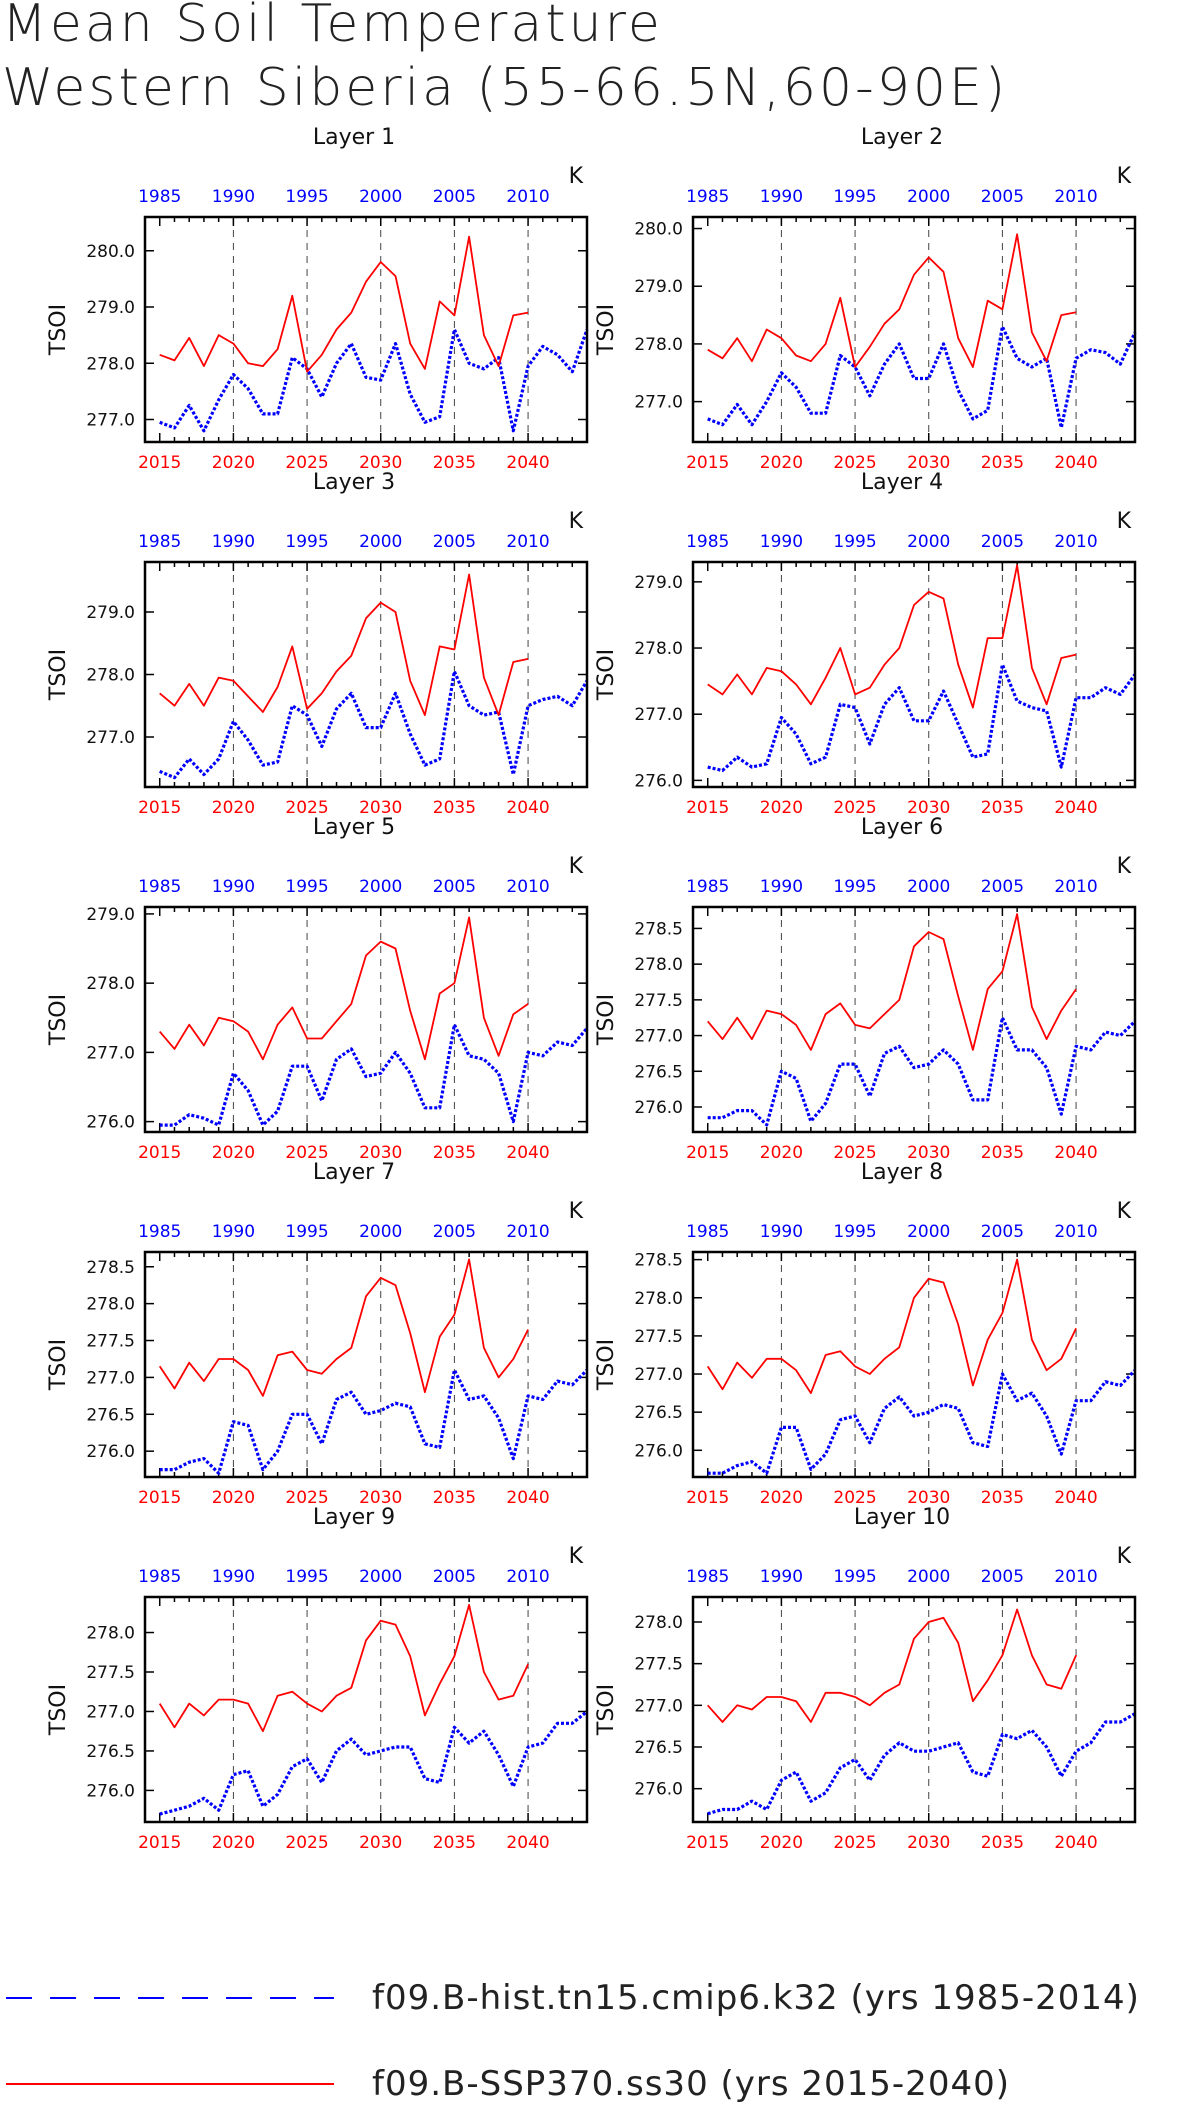 Image resolution: width=1182 pixels, height=2119 pixels. Describe the element at coordinates (658, 1261) in the screenshot. I see `y-tick-label: 278.5` at that location.